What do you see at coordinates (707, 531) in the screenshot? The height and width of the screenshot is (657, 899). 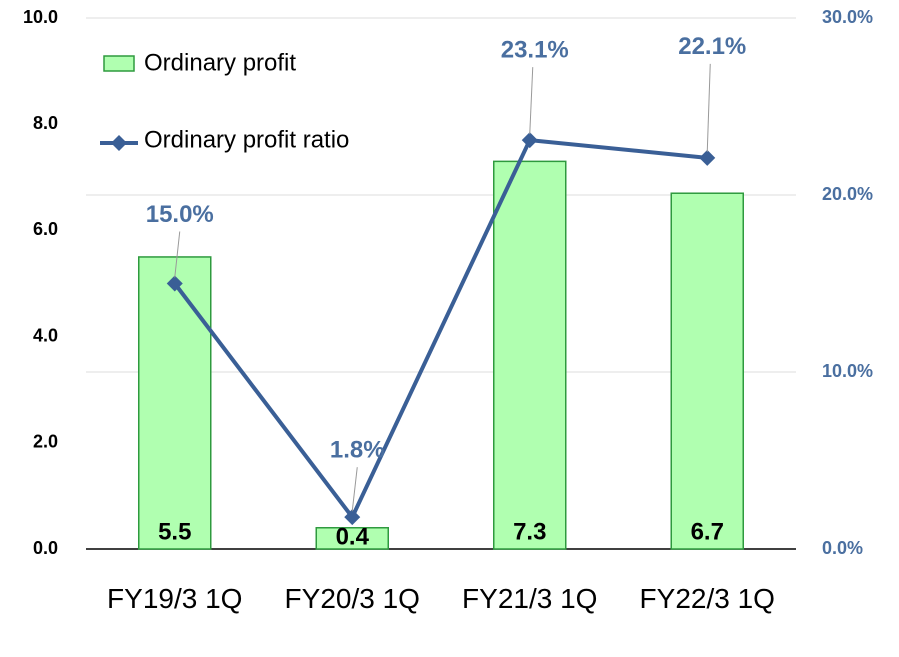 I see `bar-label: 6.7` at bounding box center [707, 531].